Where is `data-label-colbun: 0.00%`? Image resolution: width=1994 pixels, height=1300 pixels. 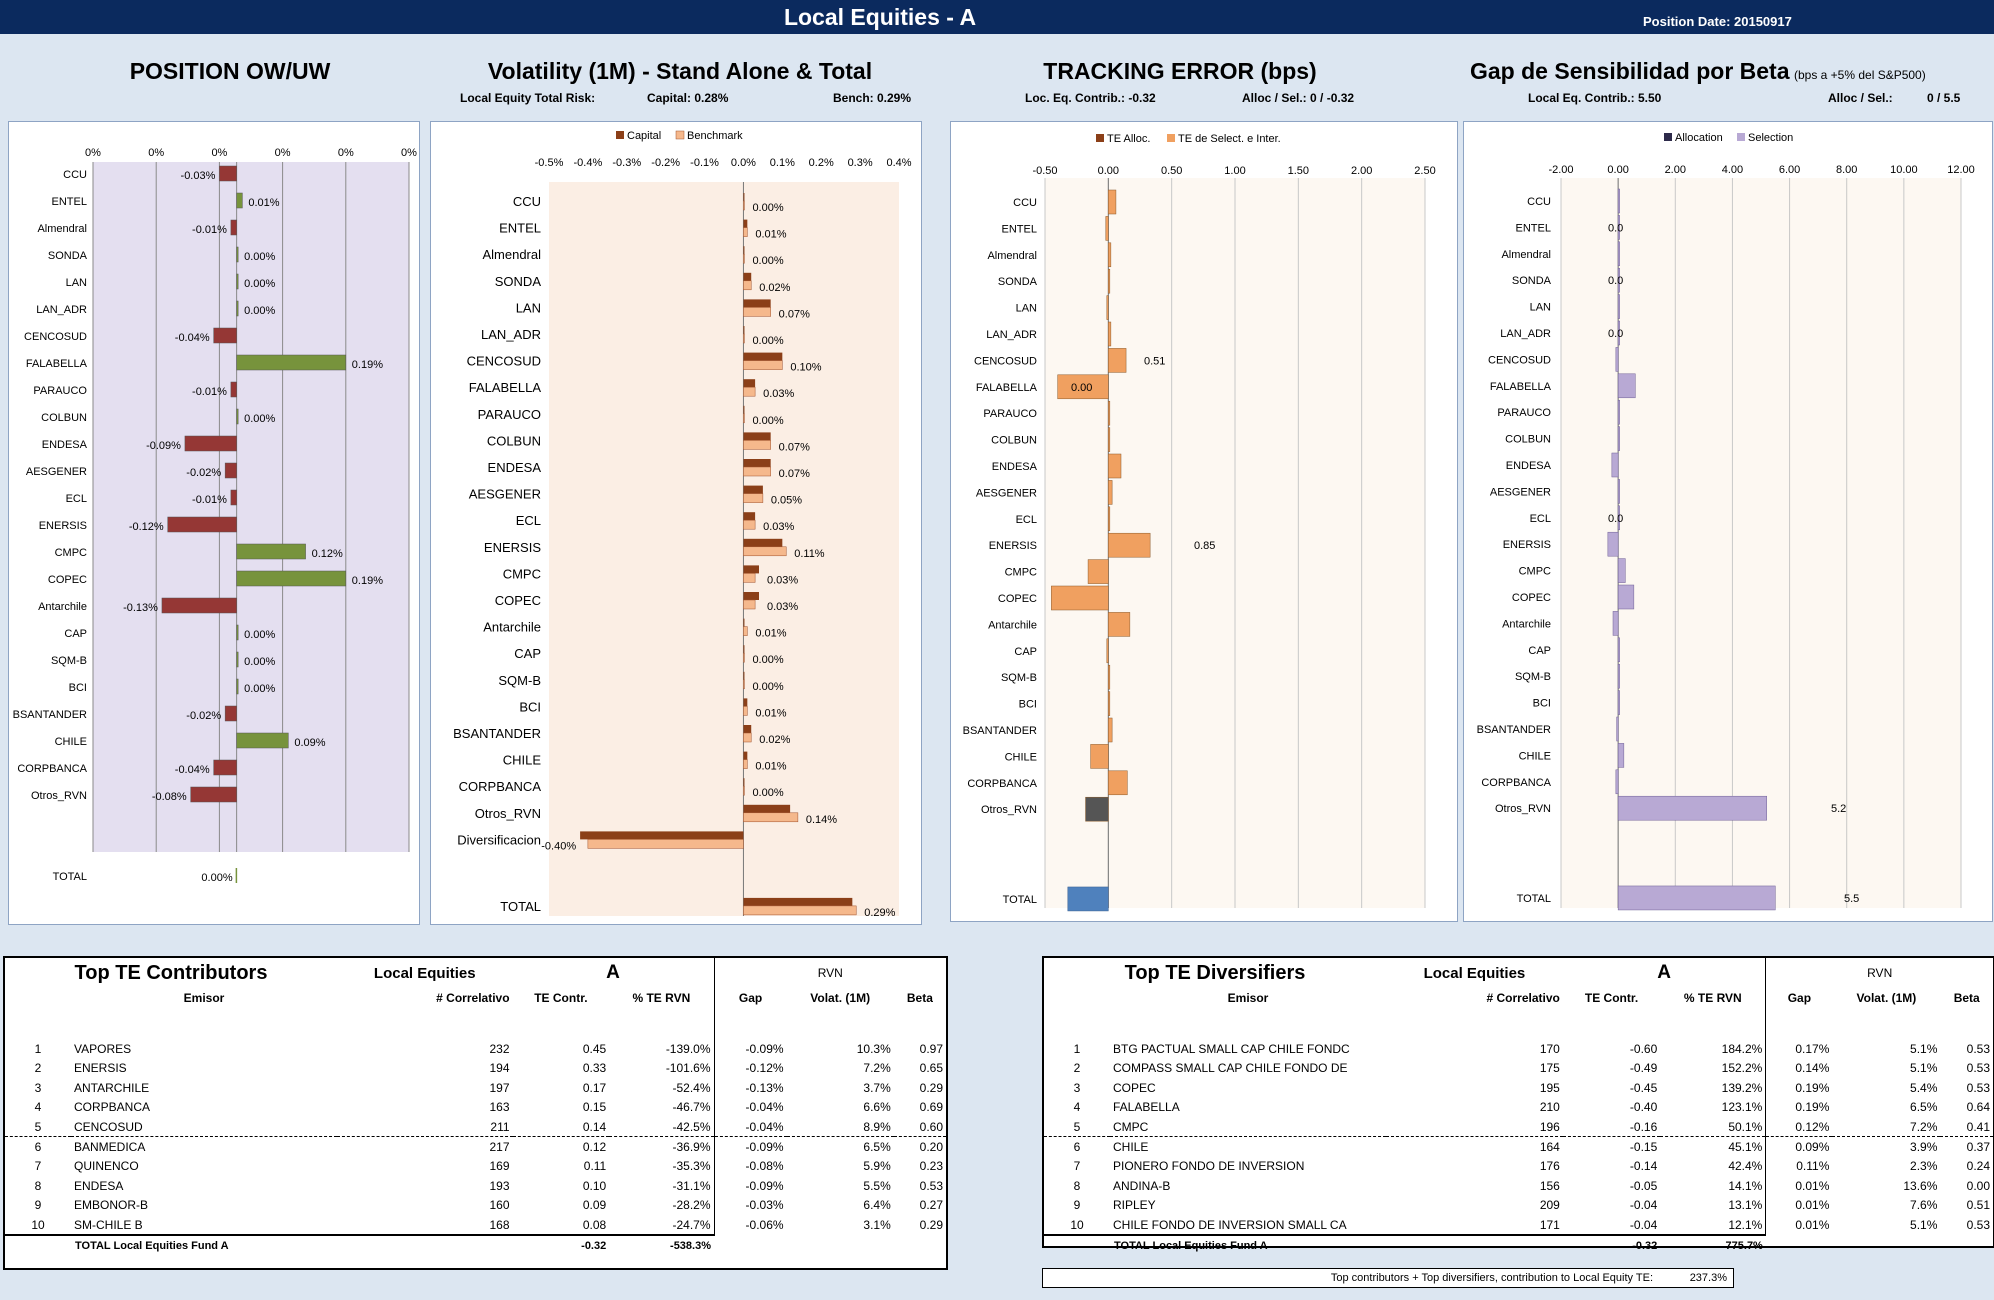 data-label-colbun: 0.00% is located at coordinates (259, 419).